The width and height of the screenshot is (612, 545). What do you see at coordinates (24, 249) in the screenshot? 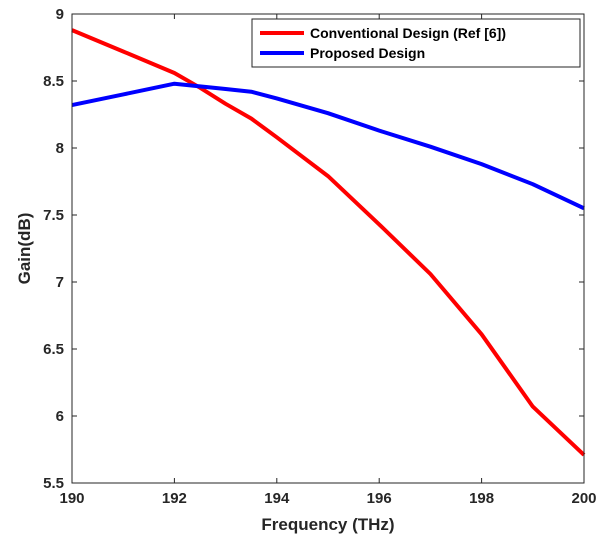
I see `y-axis-label: Gain(dB)` at bounding box center [24, 249].